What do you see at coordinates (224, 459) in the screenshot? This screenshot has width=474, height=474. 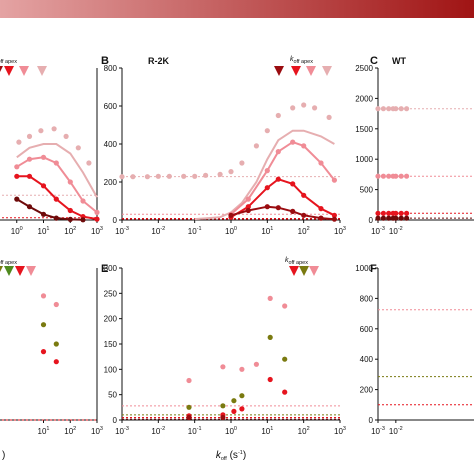 I see `x-axis-title-sub: off` at bounding box center [224, 459].